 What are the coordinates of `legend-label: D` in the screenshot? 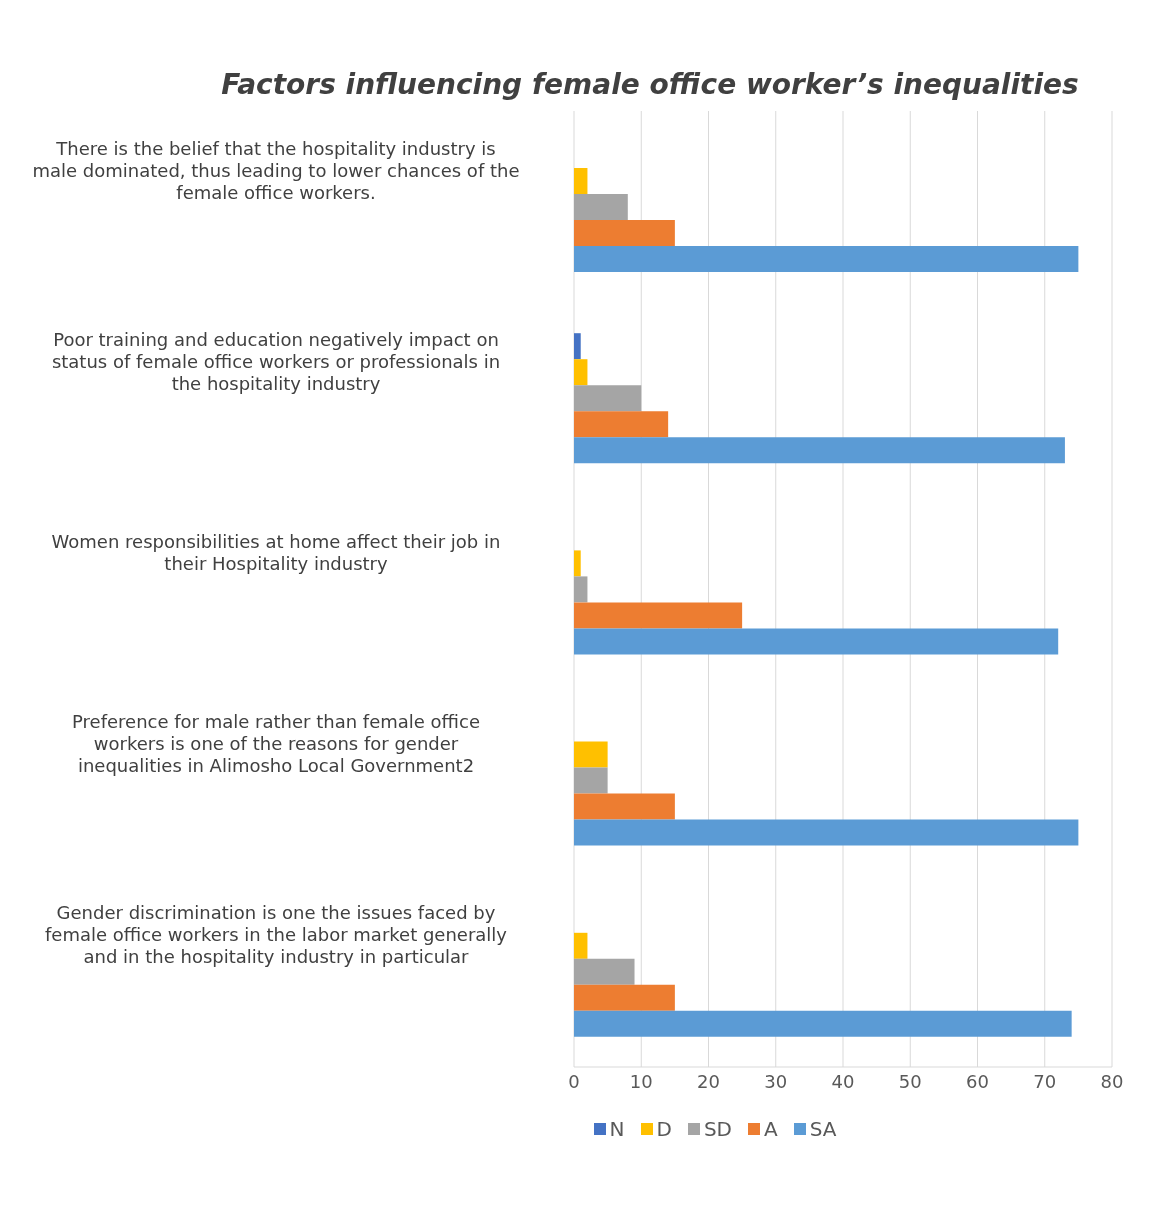 It's located at (664, 1129).